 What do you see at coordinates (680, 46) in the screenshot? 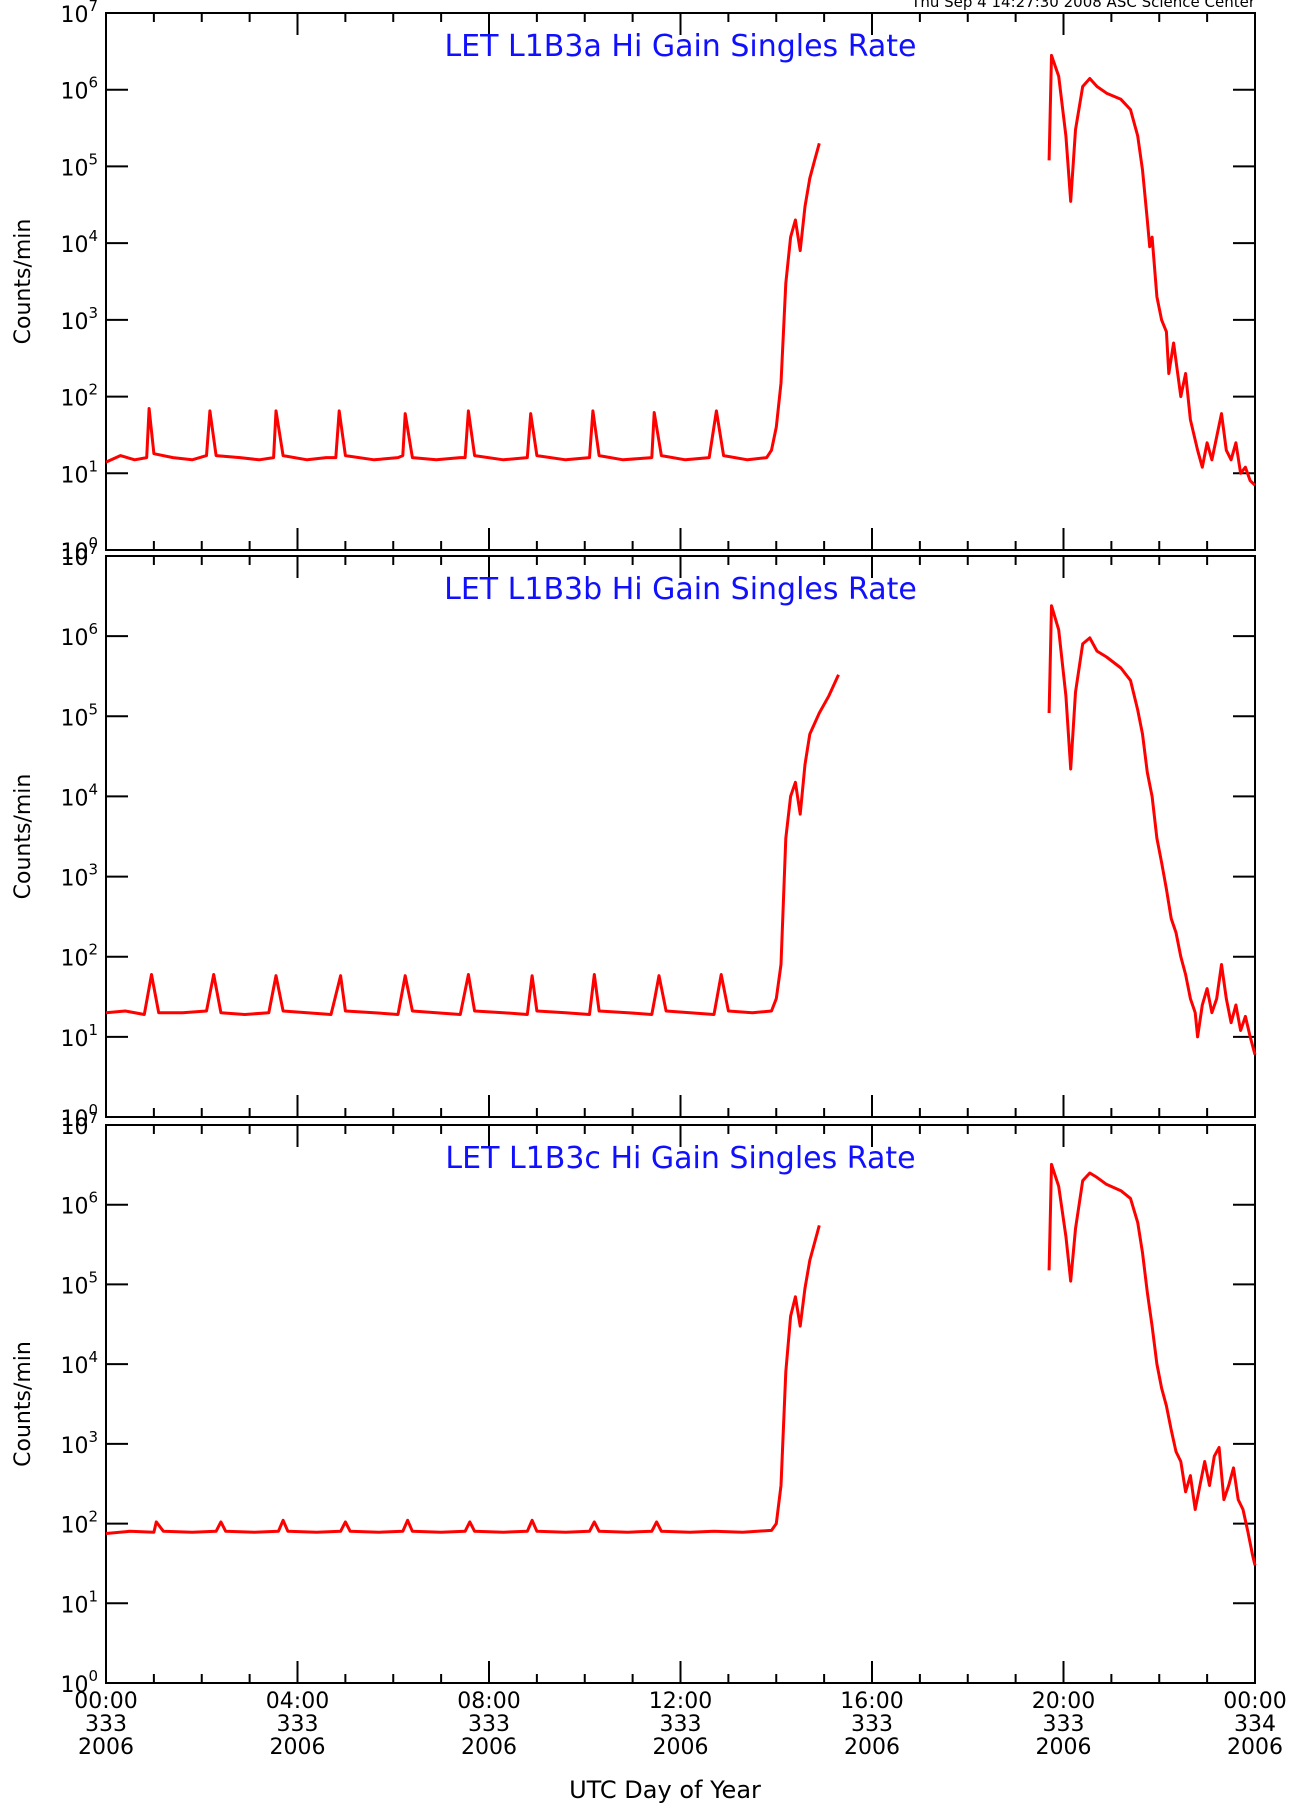
I see `panel-title: LET L1B3a Hi Gain Singles Rate` at bounding box center [680, 46].